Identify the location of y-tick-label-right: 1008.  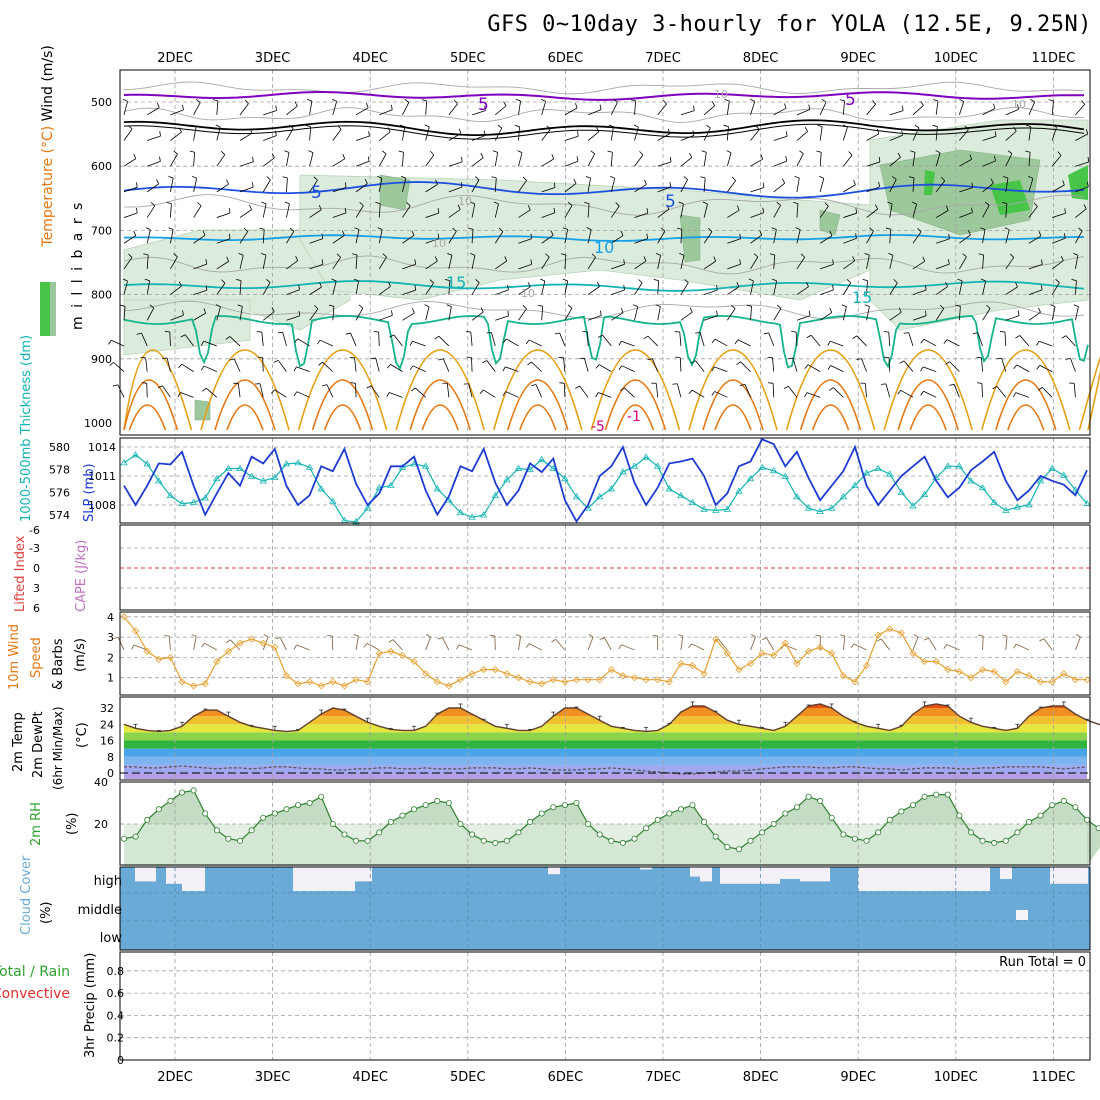
(102, 505).